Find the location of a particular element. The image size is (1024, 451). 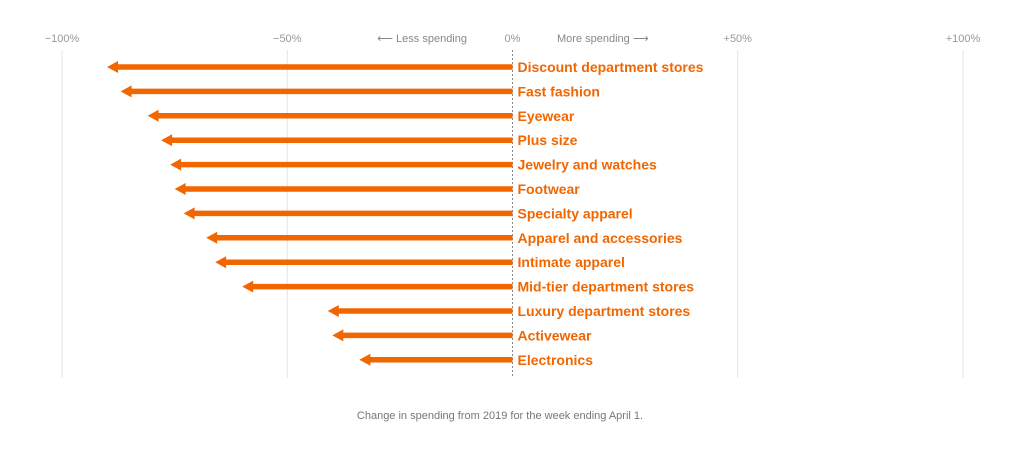

x-tick-label: +100% is located at coordinates (963, 39).